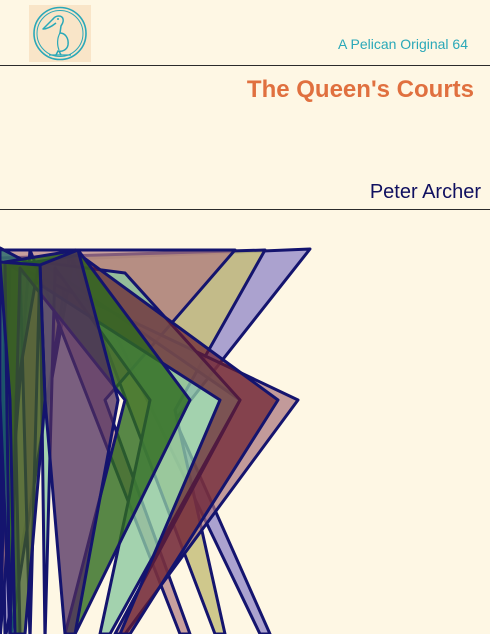 The height and width of the screenshot is (634, 490). Describe the element at coordinates (425, 192) in the screenshot. I see `book-author: Peter Archer` at that location.